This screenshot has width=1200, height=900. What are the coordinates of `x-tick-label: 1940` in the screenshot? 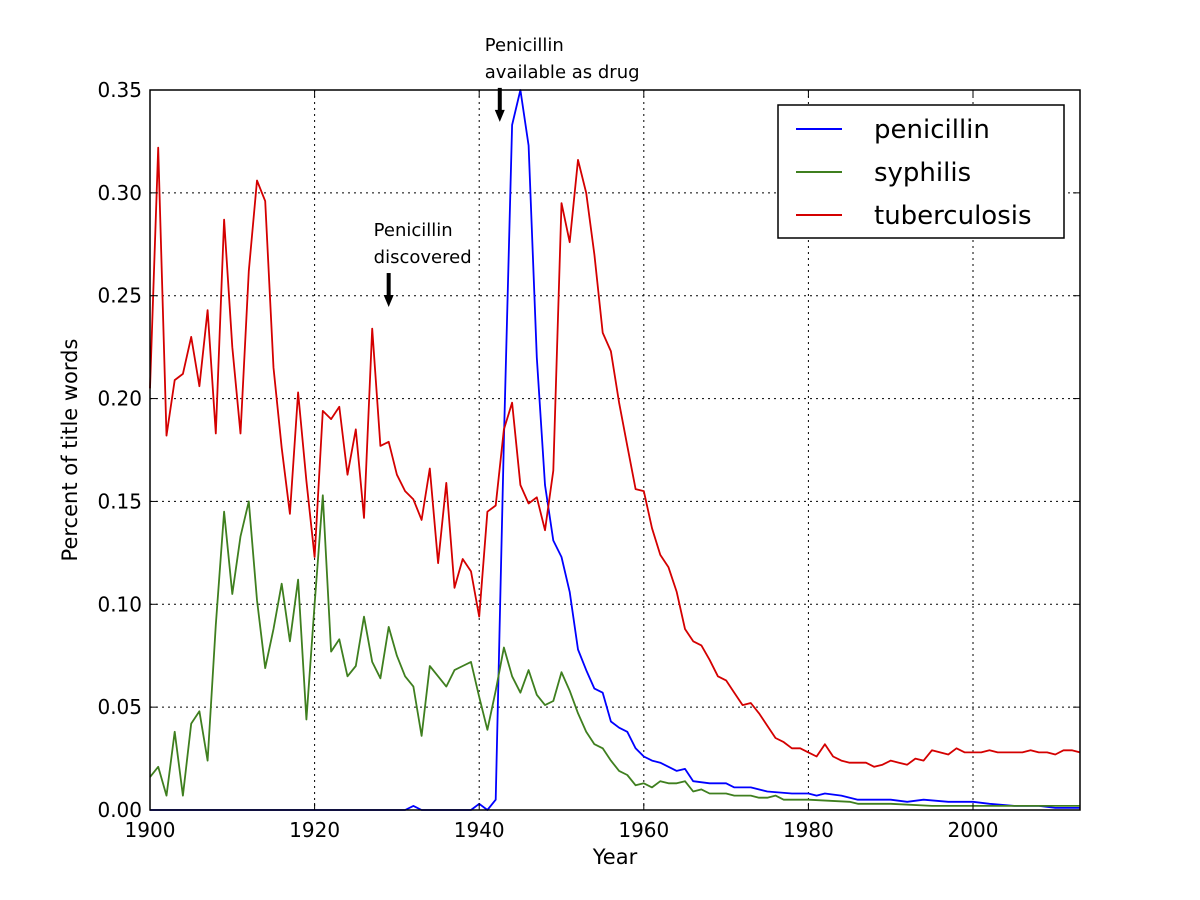 It's located at (479, 830).